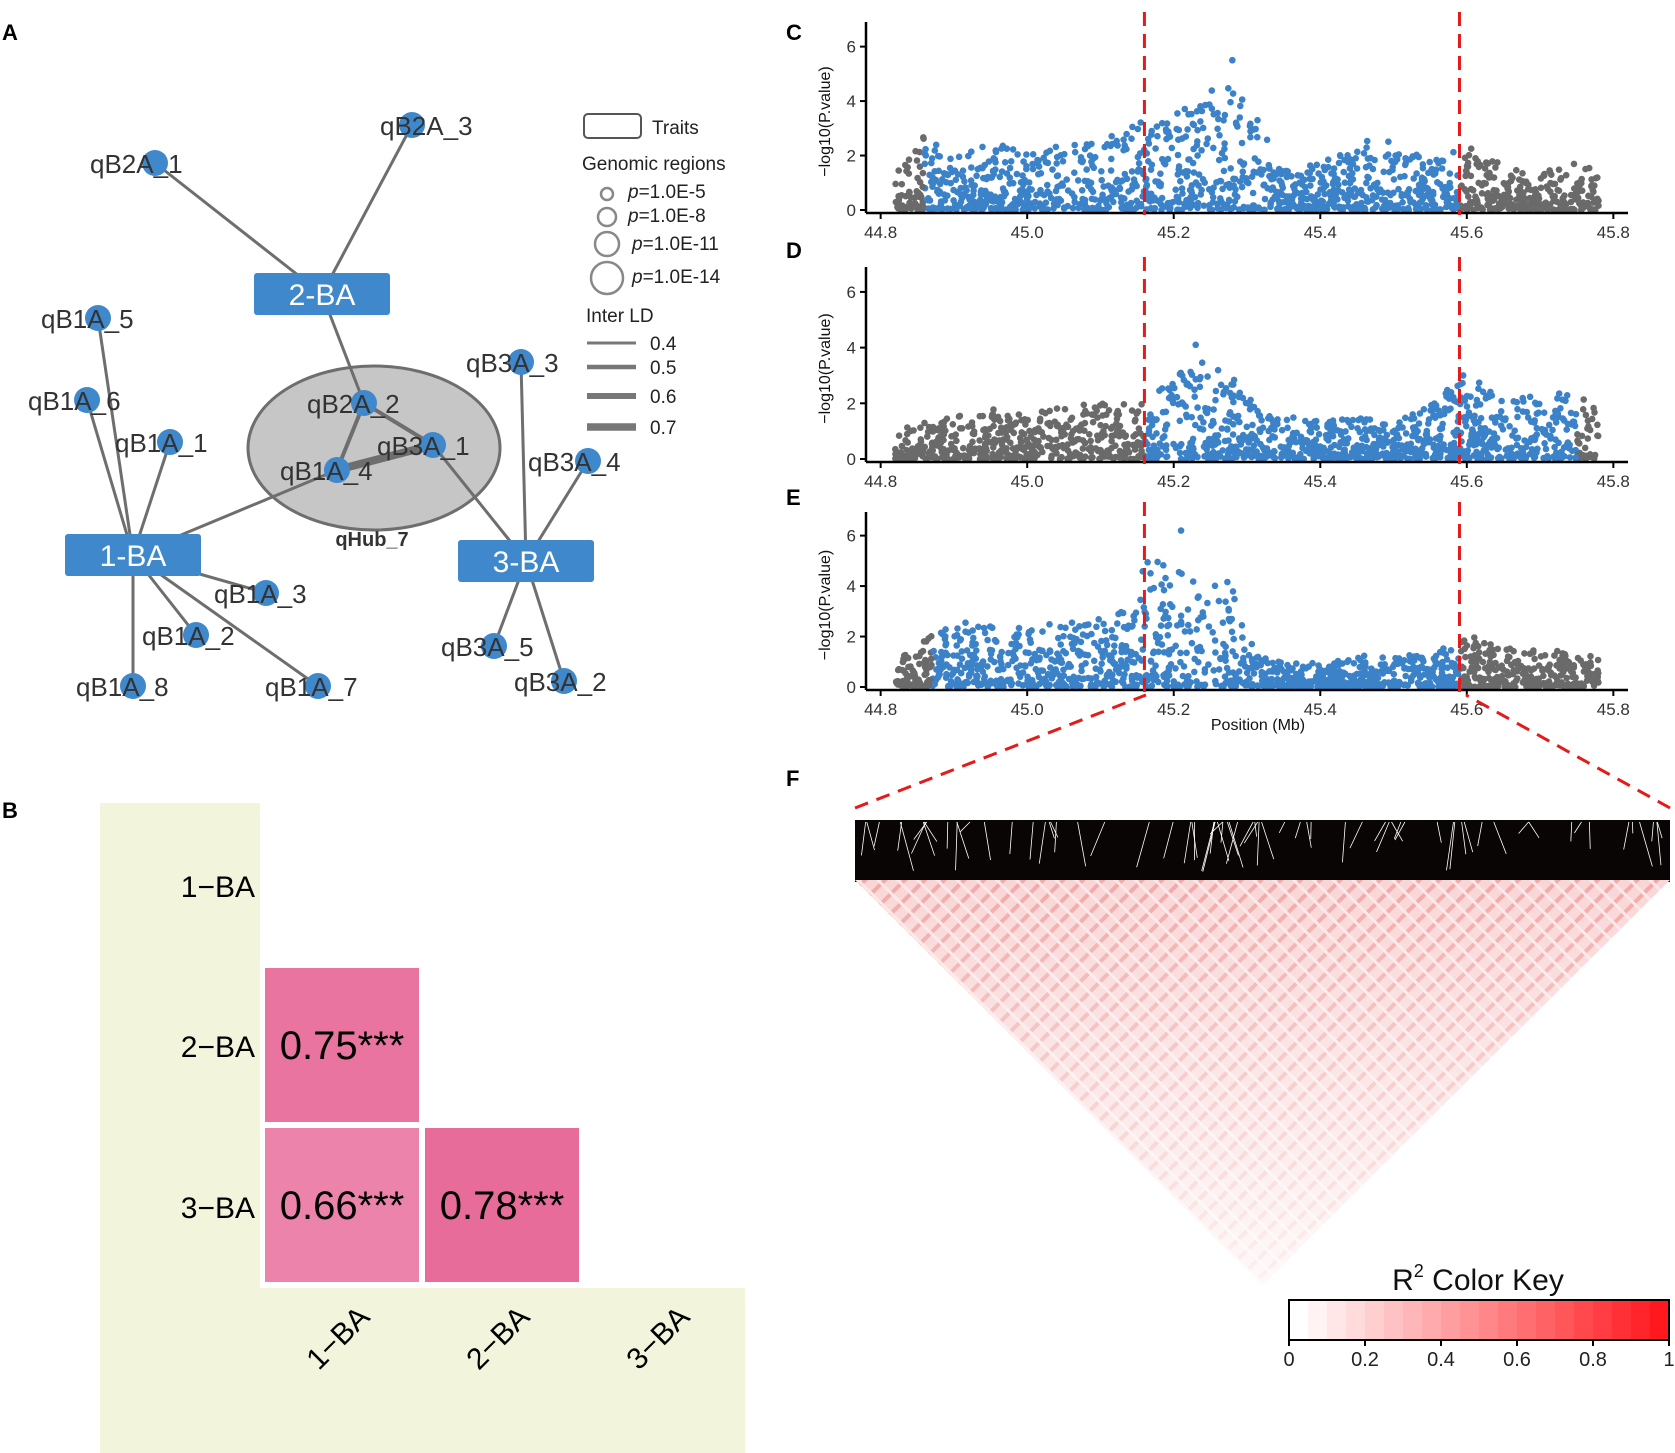  I want to click on corr-cell, so click(342, 1205).